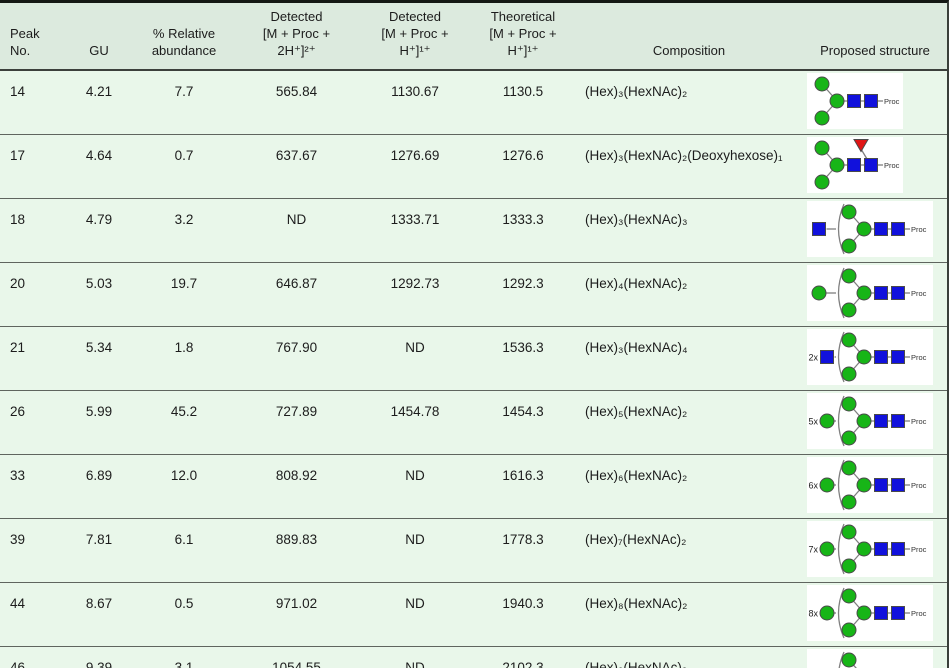 The height and width of the screenshot is (668, 949). What do you see at coordinates (813, 357) in the screenshot?
I see `multiplier-label: 2x` at bounding box center [813, 357].